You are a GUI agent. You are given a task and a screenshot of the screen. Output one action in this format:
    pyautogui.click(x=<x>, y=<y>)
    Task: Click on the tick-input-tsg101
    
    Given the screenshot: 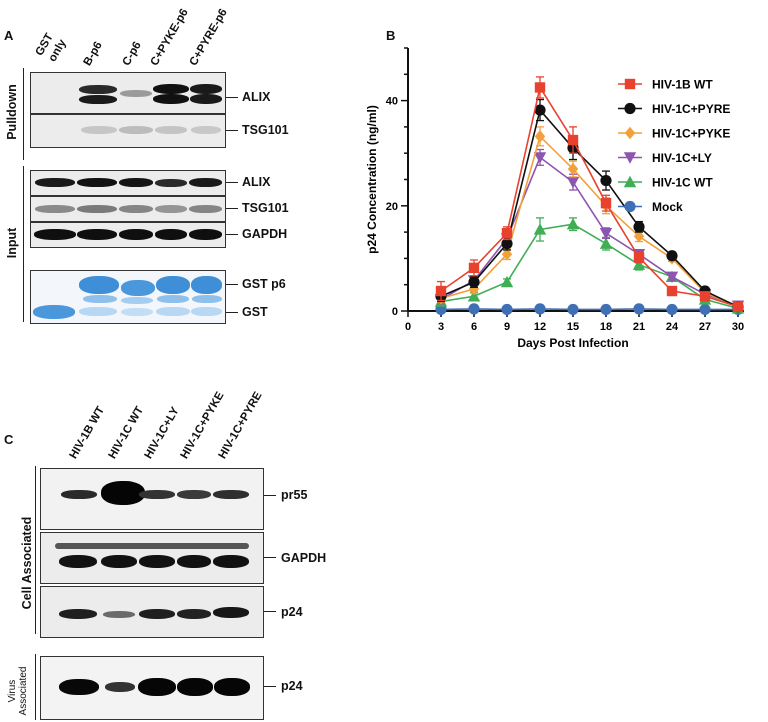 What is the action you would take?
    pyautogui.click(x=232, y=208)
    